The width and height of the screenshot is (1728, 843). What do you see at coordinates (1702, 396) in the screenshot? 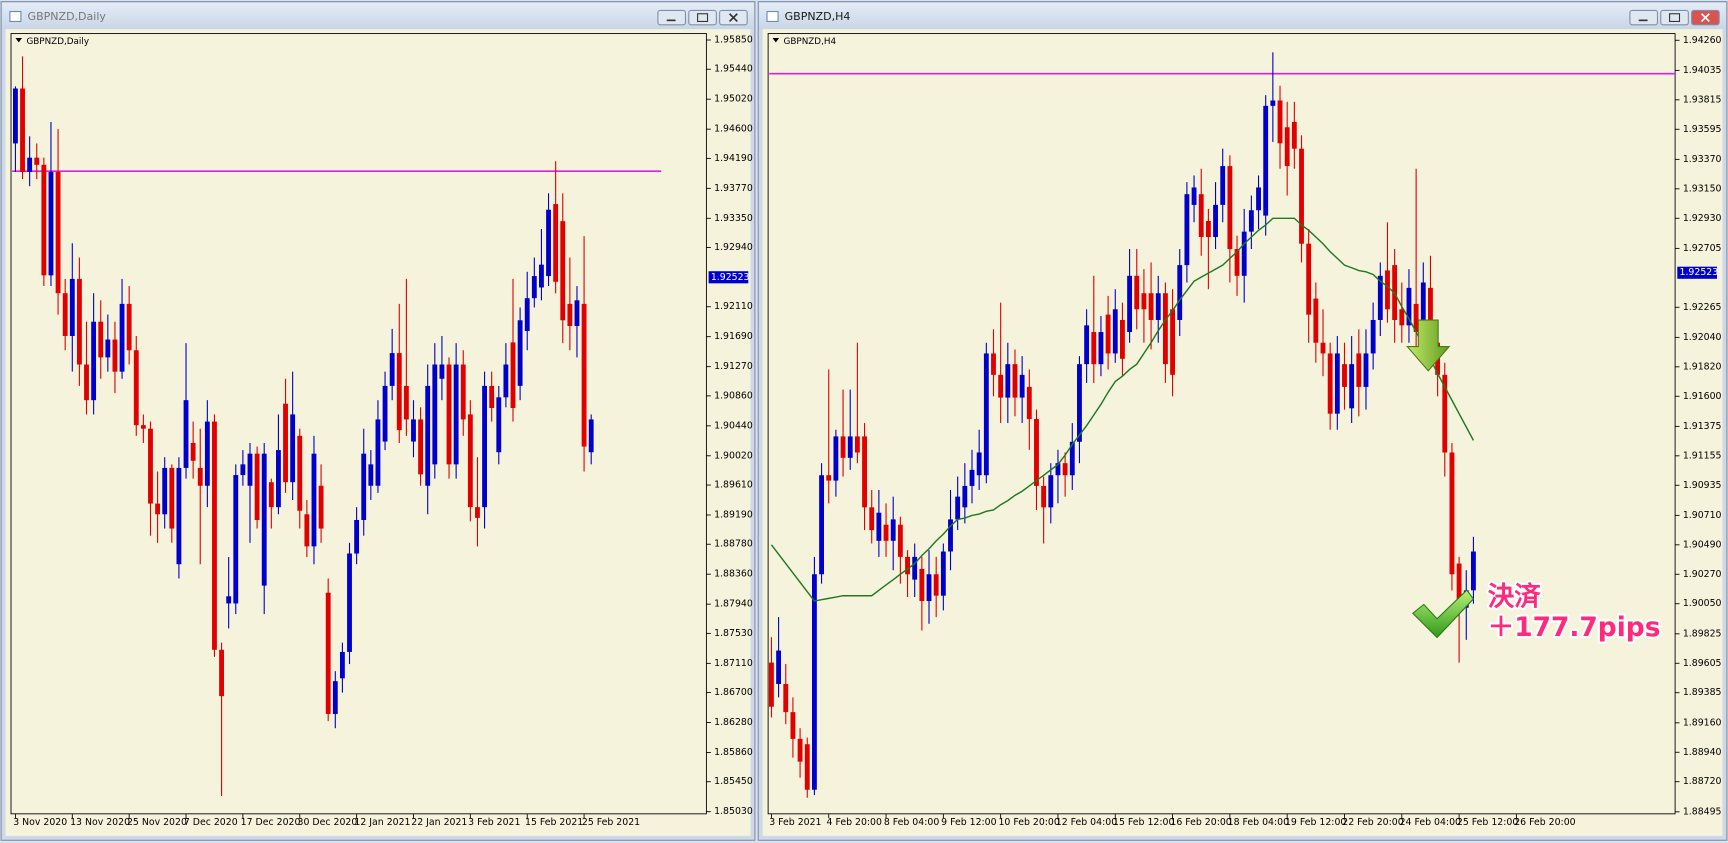
I see `y-tick-label: 1.91600` at bounding box center [1702, 396].